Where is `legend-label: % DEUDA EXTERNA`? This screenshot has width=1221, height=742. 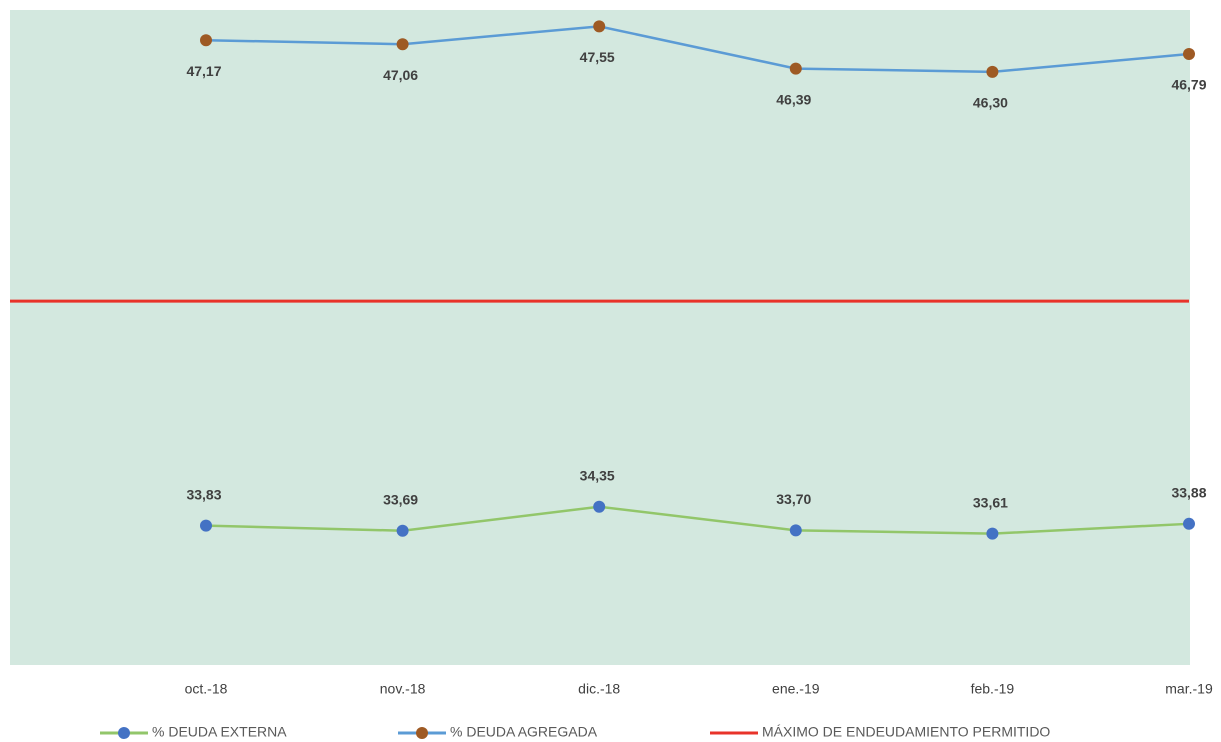 legend-label: % DEUDA EXTERNA is located at coordinates (219, 732).